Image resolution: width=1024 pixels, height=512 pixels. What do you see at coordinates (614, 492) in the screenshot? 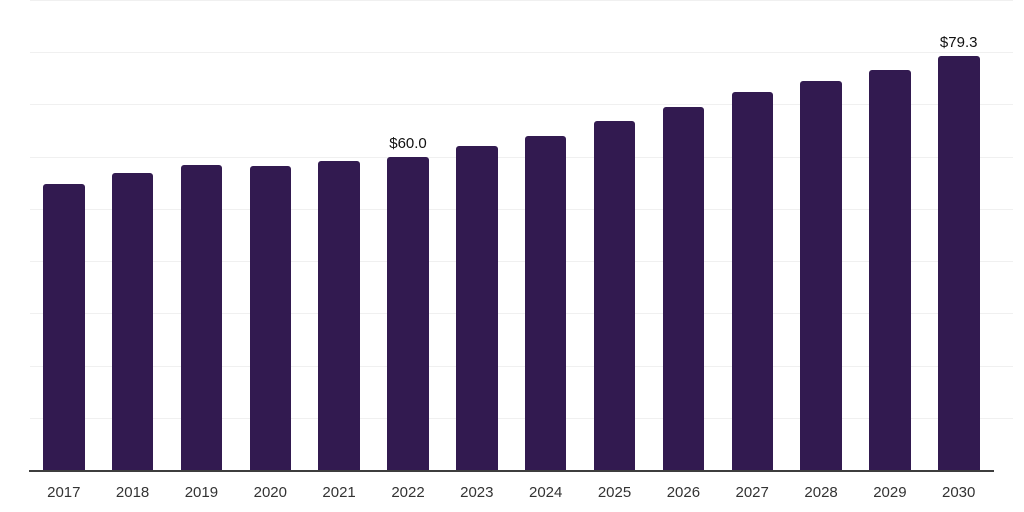
I see `x-tick-label-2025: 2025` at bounding box center [614, 492].